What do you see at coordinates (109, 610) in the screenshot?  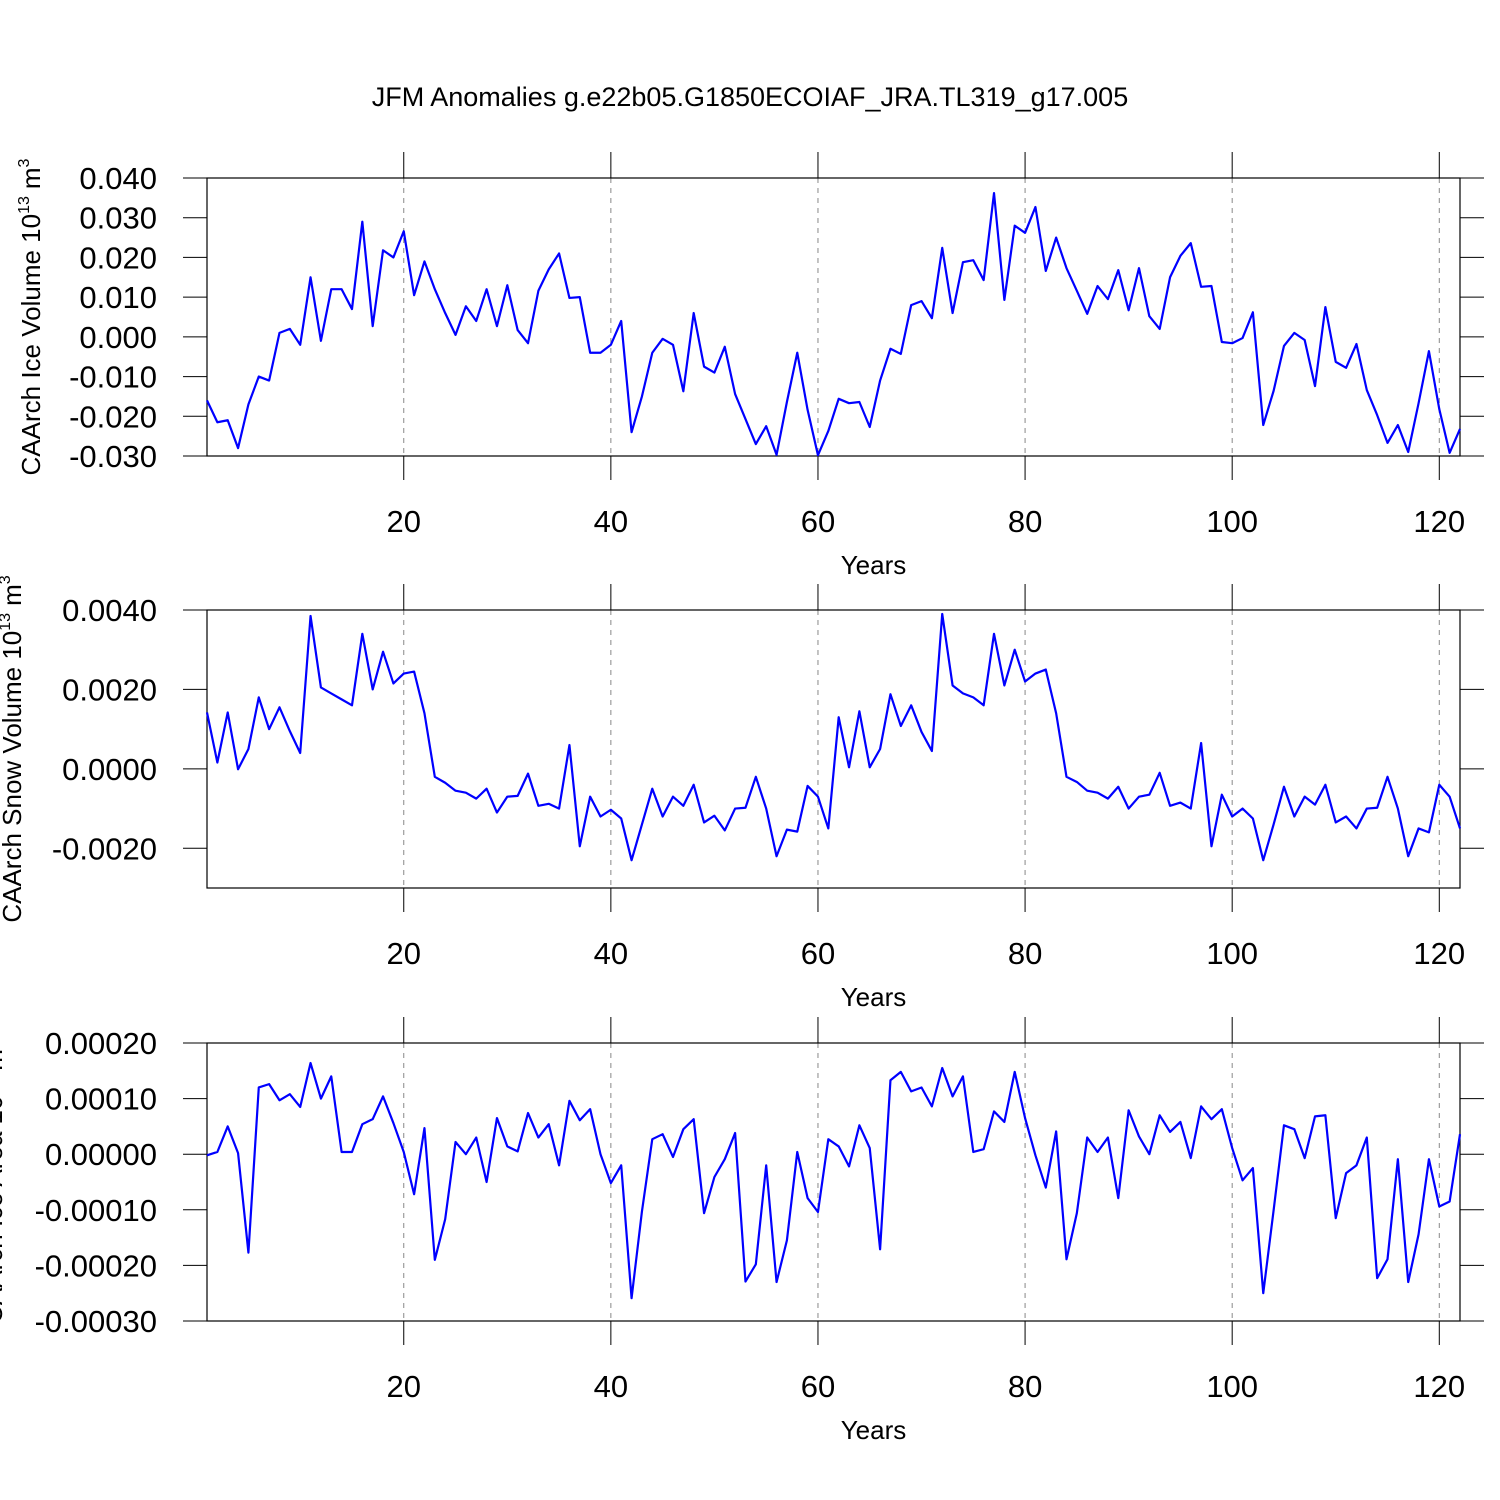 I see `y-tick-label: 0.0040` at bounding box center [109, 610].